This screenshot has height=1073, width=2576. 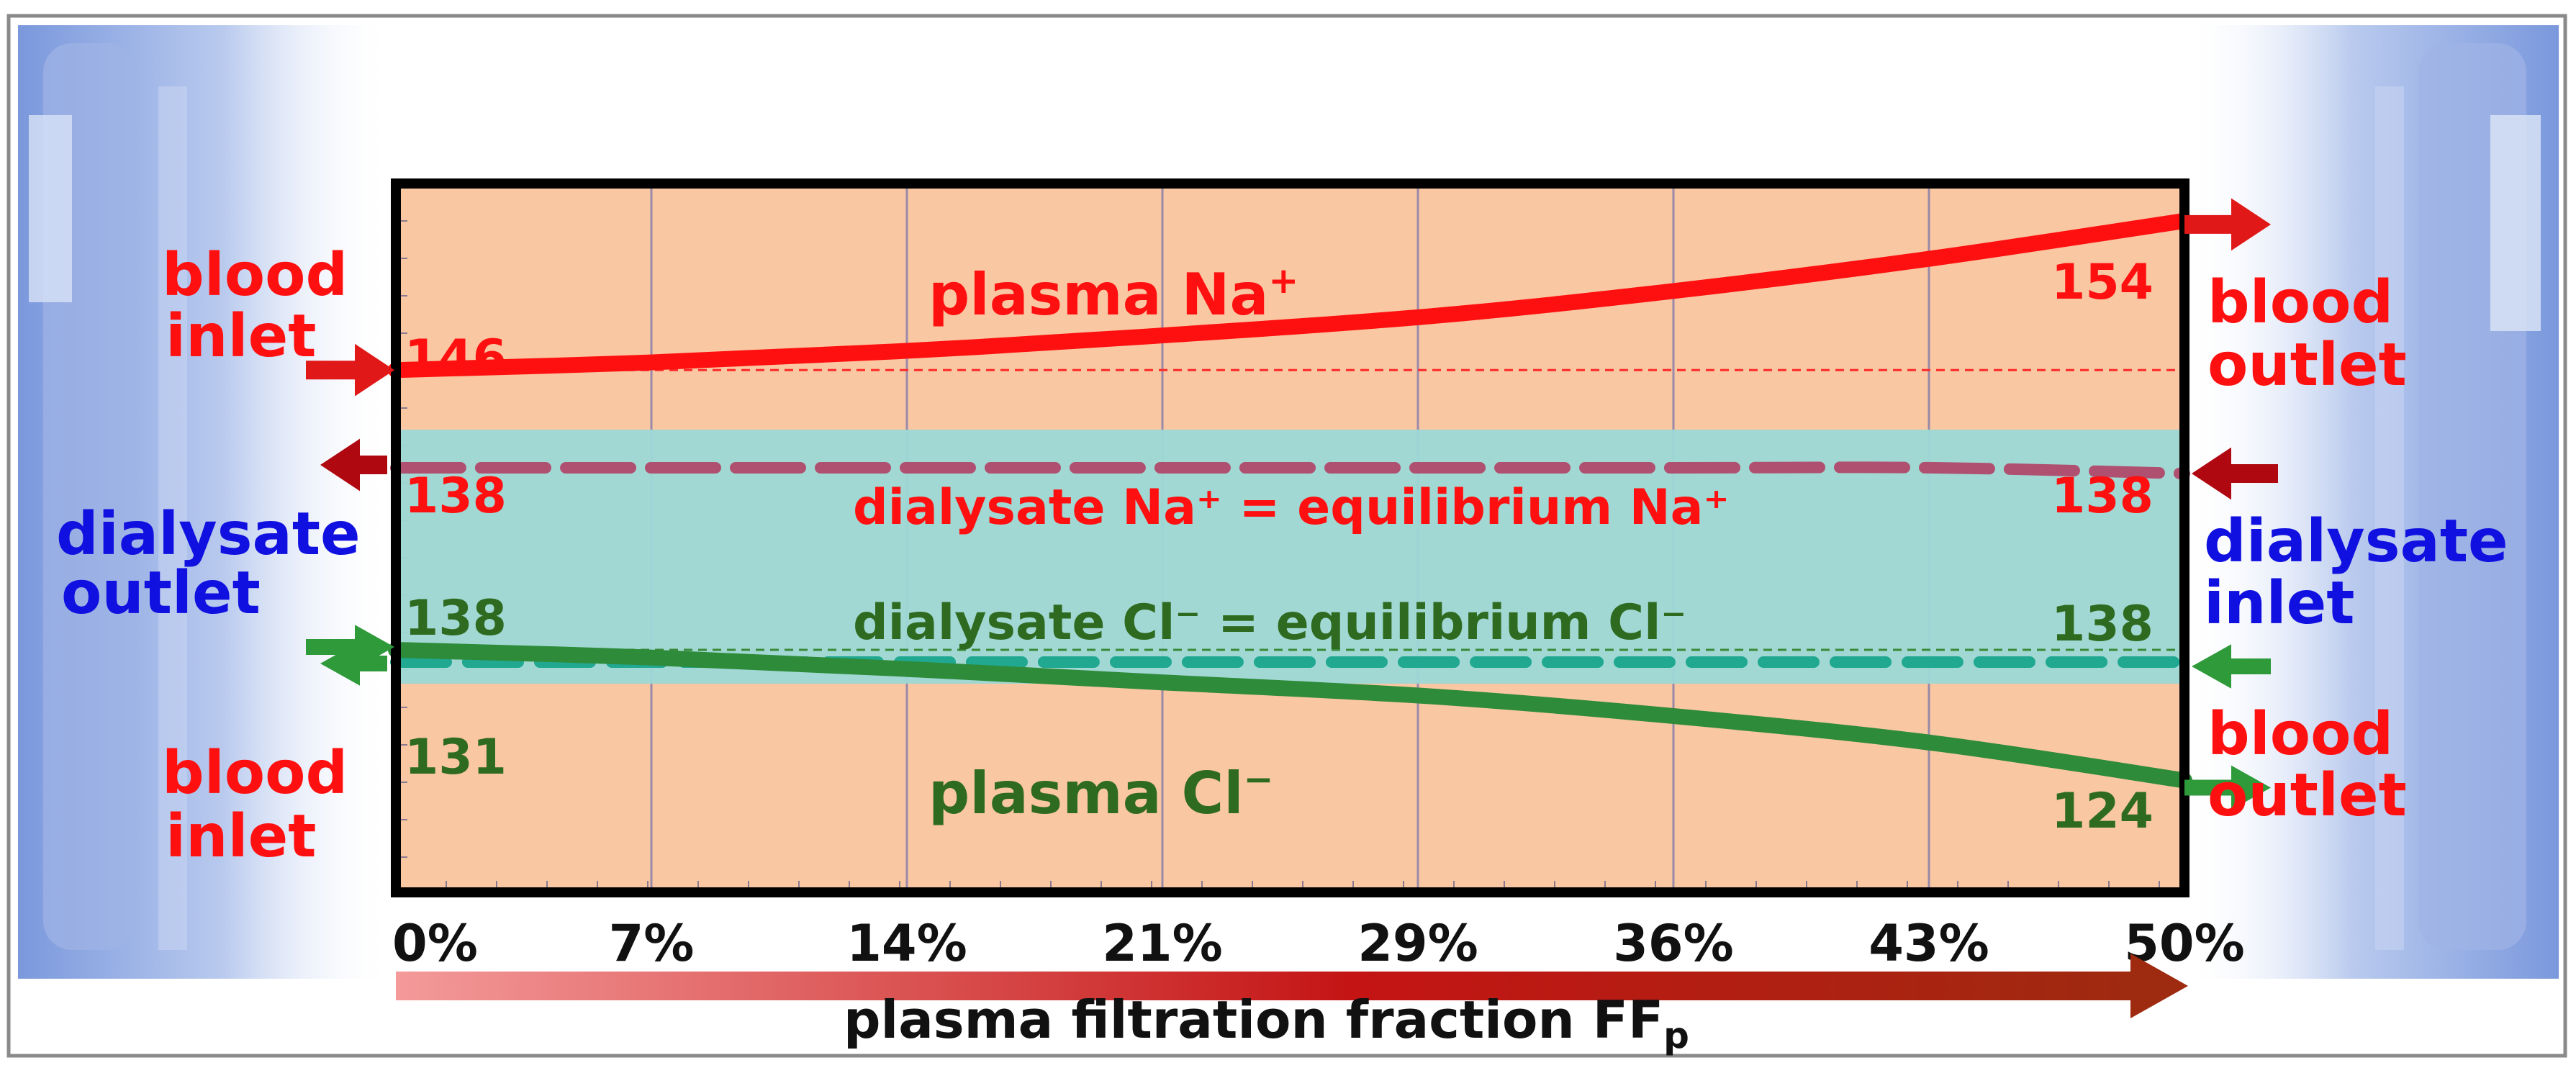 I want to click on blood-outlet-top-label: blood outlet, so click(x=2307, y=334).